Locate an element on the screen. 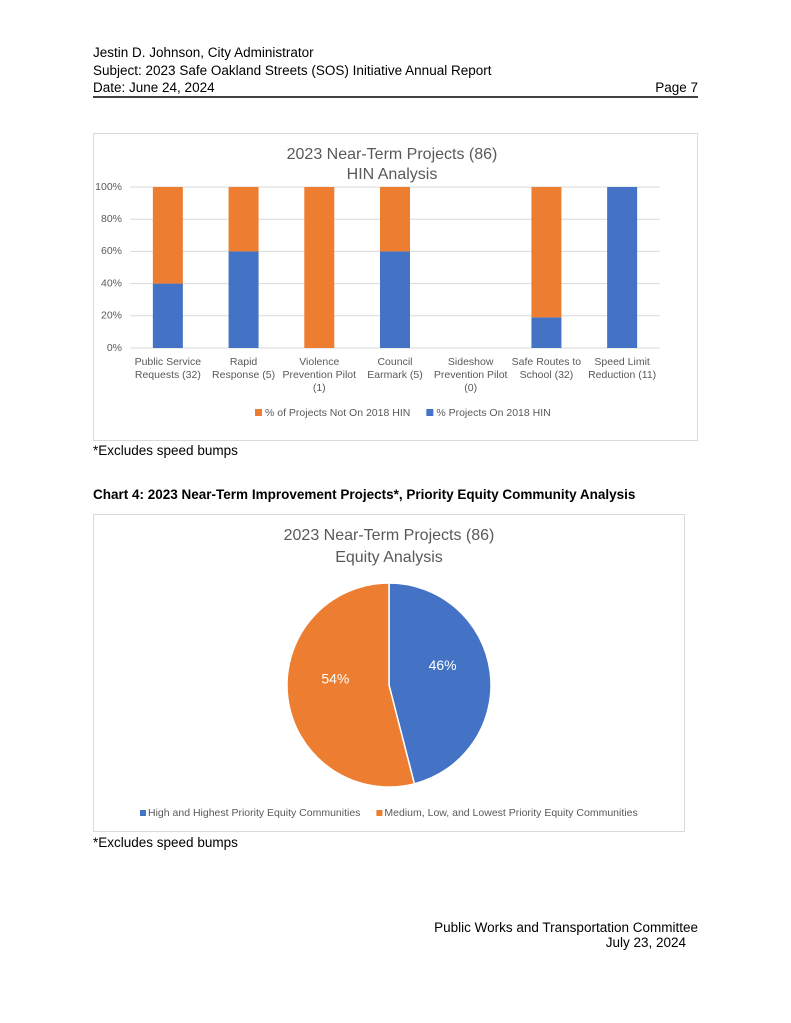  data-label: 54% is located at coordinates (335, 678).